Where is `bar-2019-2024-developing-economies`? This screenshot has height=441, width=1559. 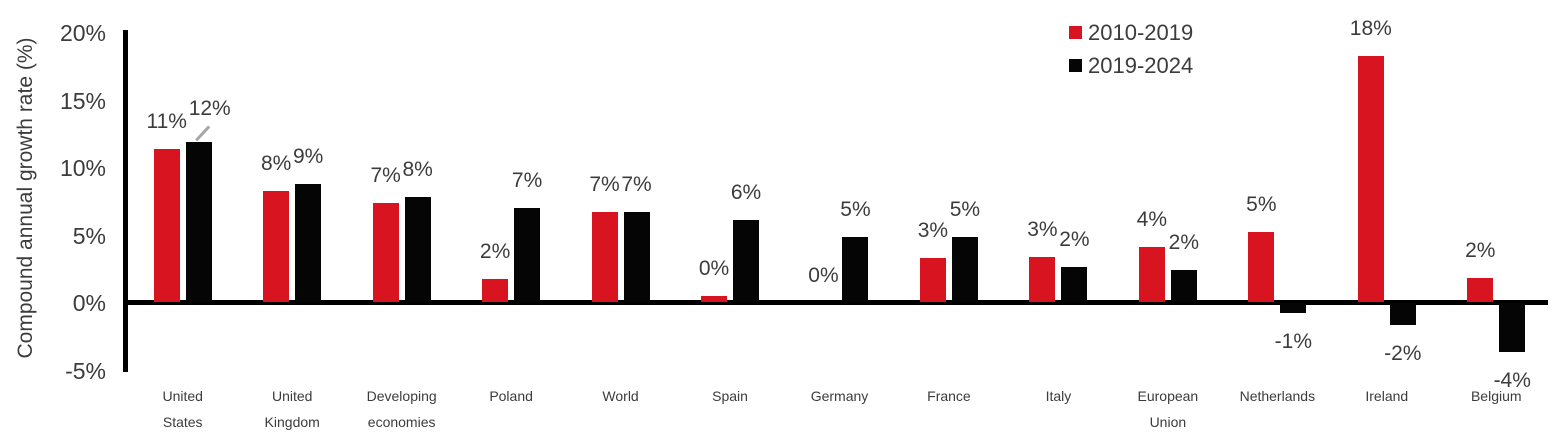 bar-2019-2024-developing-economies is located at coordinates (417, 249).